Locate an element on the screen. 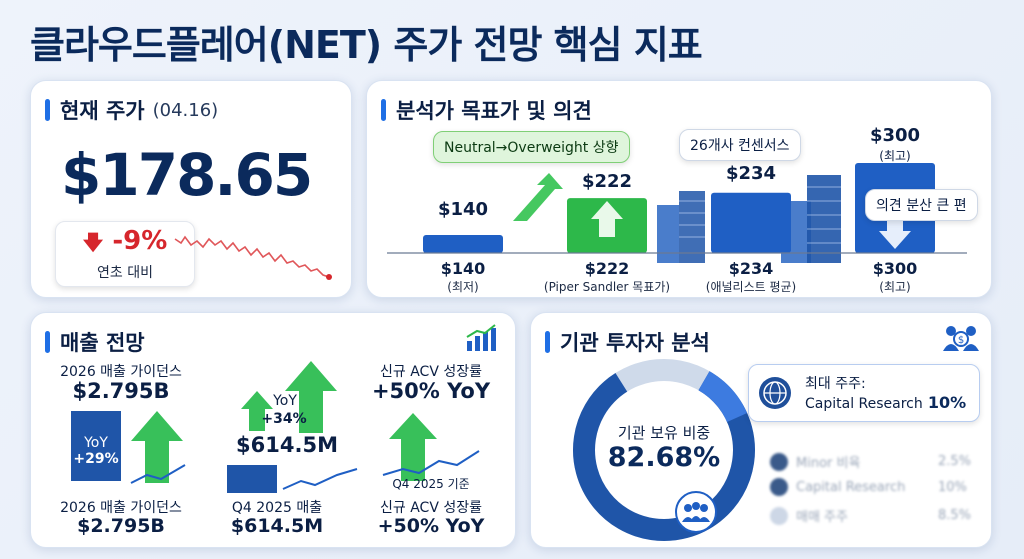 The height and width of the screenshot is (559, 1024). guidance-top-label: 2026 매출 가이던스 is located at coordinates (121, 372).